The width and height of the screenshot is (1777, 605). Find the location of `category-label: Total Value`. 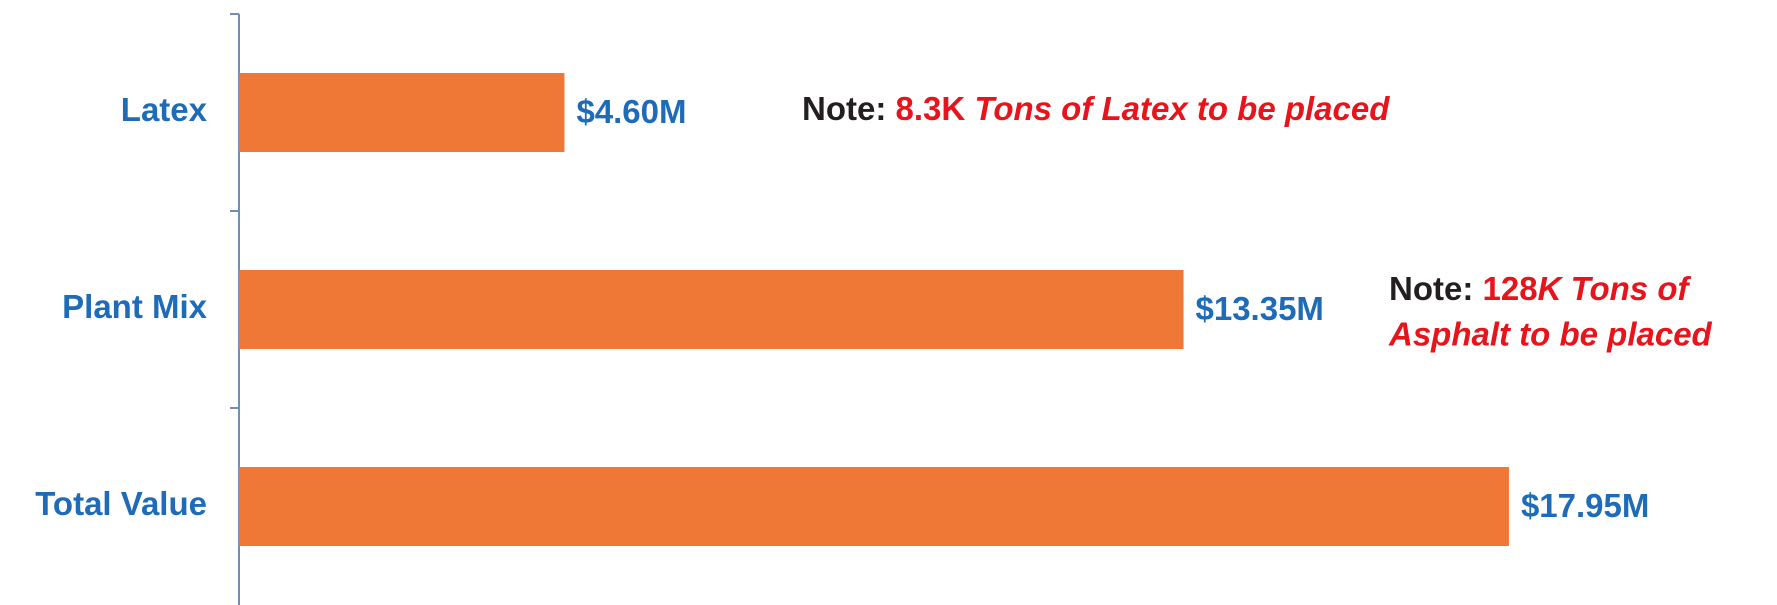

category-label: Total Value is located at coordinates (121, 503).